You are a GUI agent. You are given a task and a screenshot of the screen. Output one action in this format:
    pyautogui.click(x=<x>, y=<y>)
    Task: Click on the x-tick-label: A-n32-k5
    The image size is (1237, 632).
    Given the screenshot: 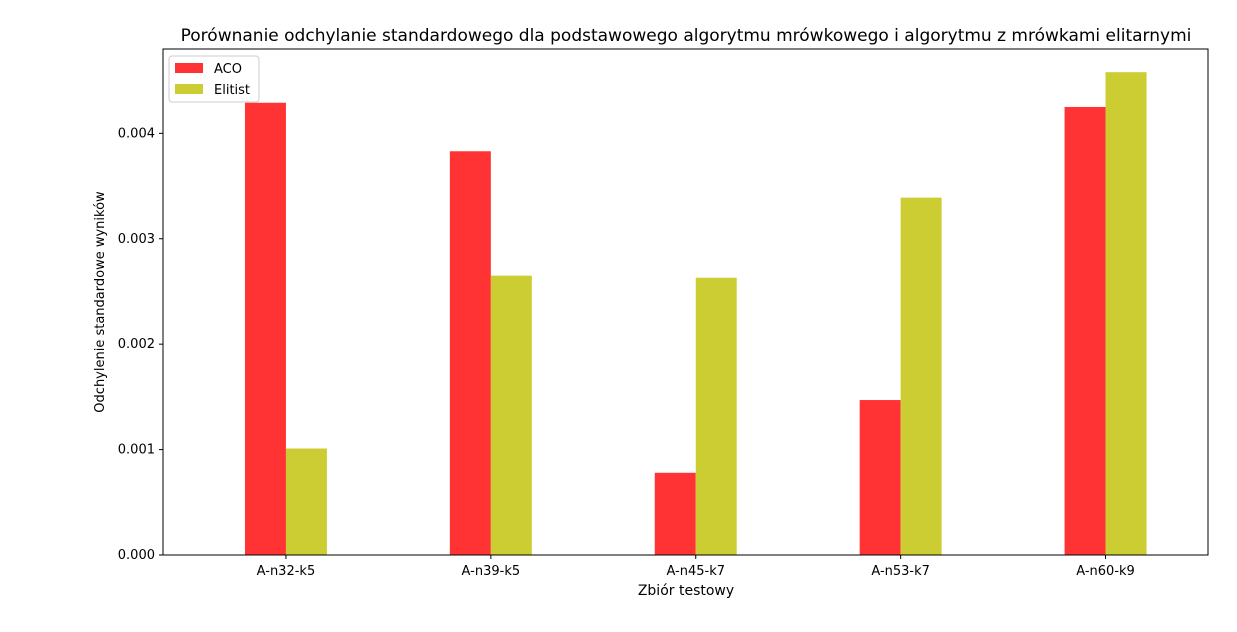 What is the action you would take?
    pyautogui.click(x=286, y=571)
    